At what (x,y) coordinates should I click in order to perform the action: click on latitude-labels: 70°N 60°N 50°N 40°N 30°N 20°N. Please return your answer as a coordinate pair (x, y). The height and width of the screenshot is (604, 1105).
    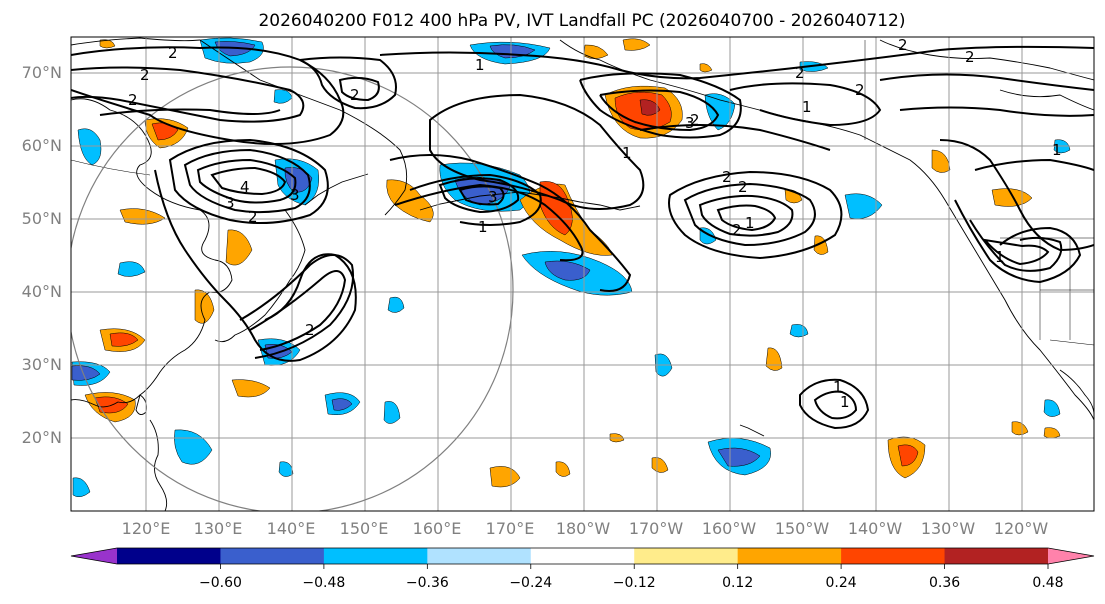
    Looking at the image, I should click on (42, 255).